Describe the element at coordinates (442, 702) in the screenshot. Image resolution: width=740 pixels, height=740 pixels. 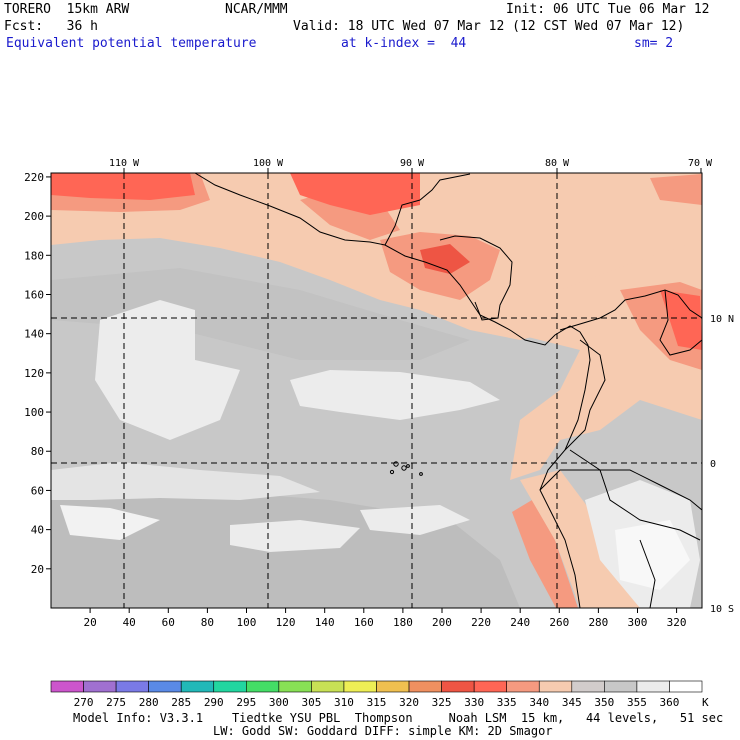
I see `colorbar-label: 325` at that location.